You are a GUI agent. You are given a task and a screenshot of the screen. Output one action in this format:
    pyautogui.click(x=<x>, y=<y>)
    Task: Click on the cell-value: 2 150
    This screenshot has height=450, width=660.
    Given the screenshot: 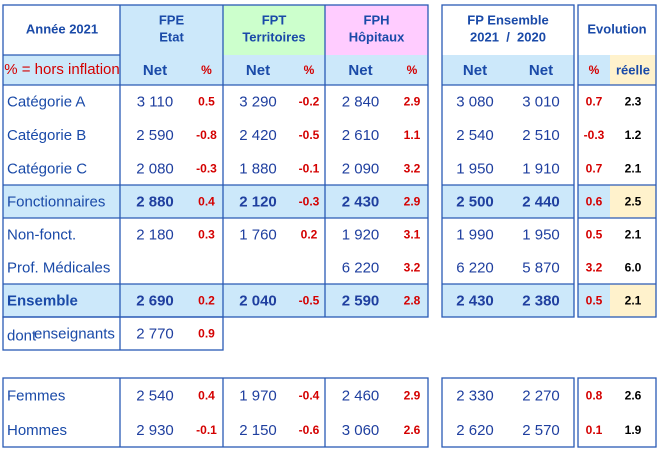 What is the action you would take?
    pyautogui.click(x=258, y=430)
    